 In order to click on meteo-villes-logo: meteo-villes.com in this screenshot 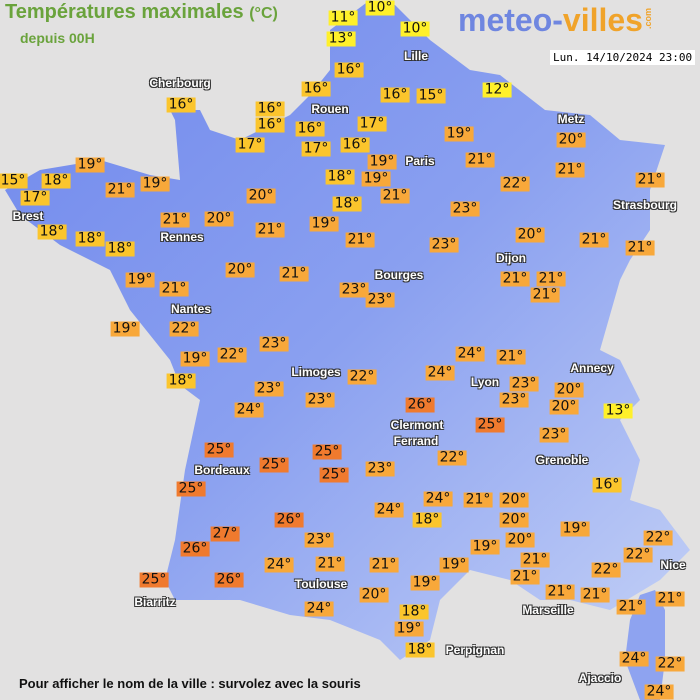, I will do `click(555, 20)`.